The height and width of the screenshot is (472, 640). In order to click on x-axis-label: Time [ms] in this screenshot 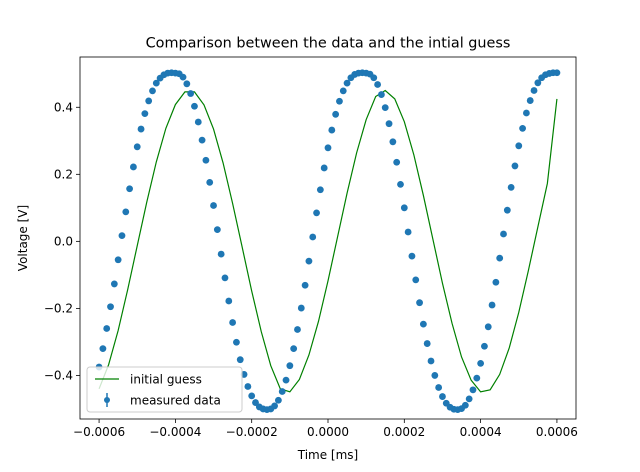, I will do `click(328, 455)`.